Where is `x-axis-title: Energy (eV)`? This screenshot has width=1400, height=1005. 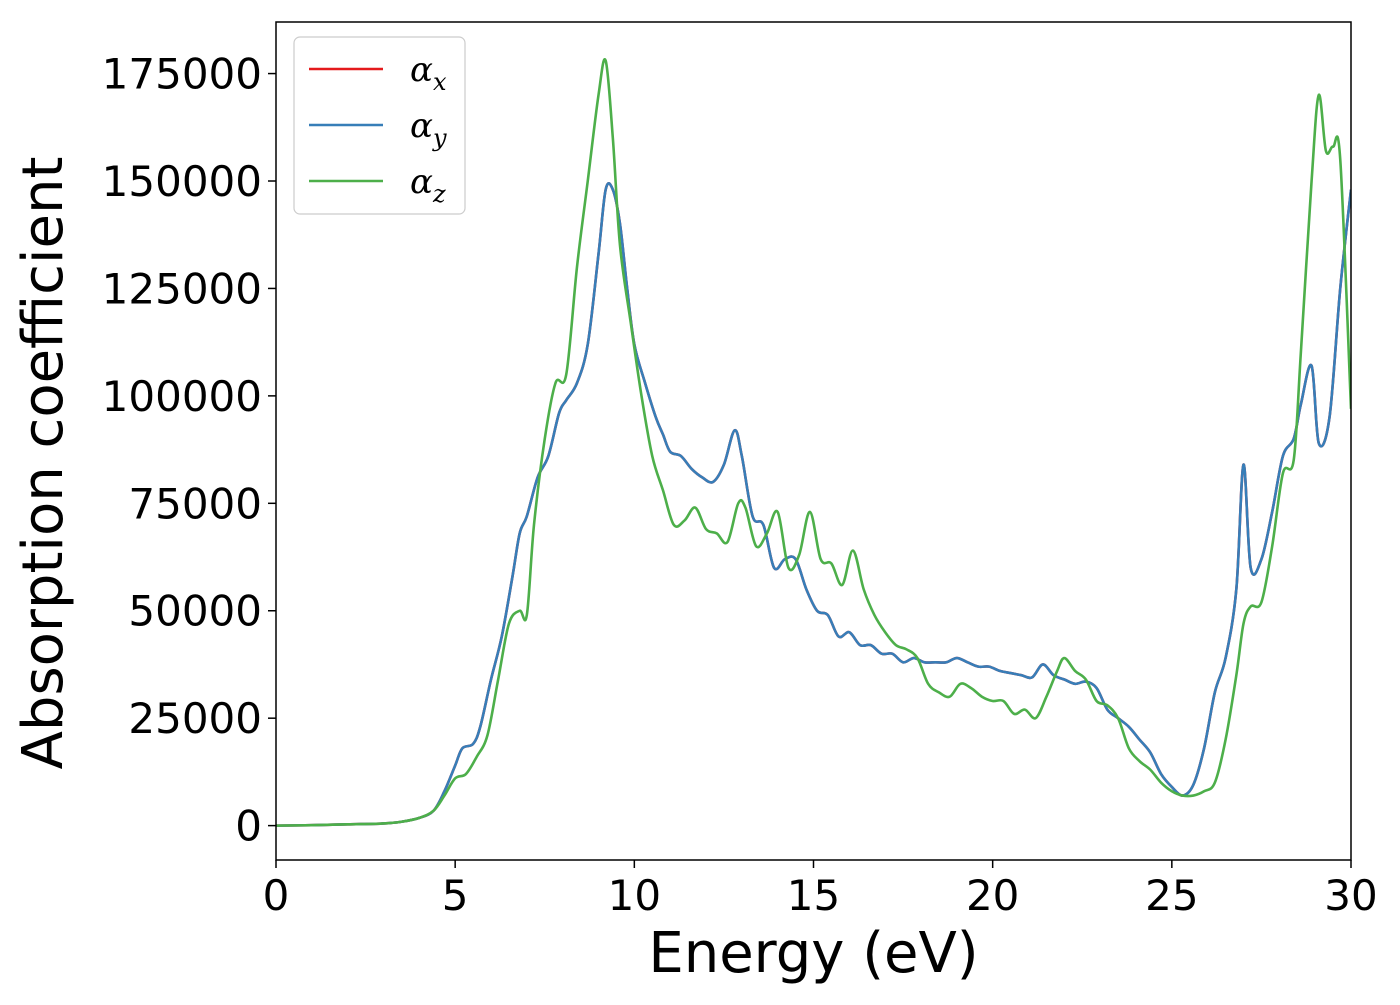 x-axis-title: Energy (eV) is located at coordinates (813, 953).